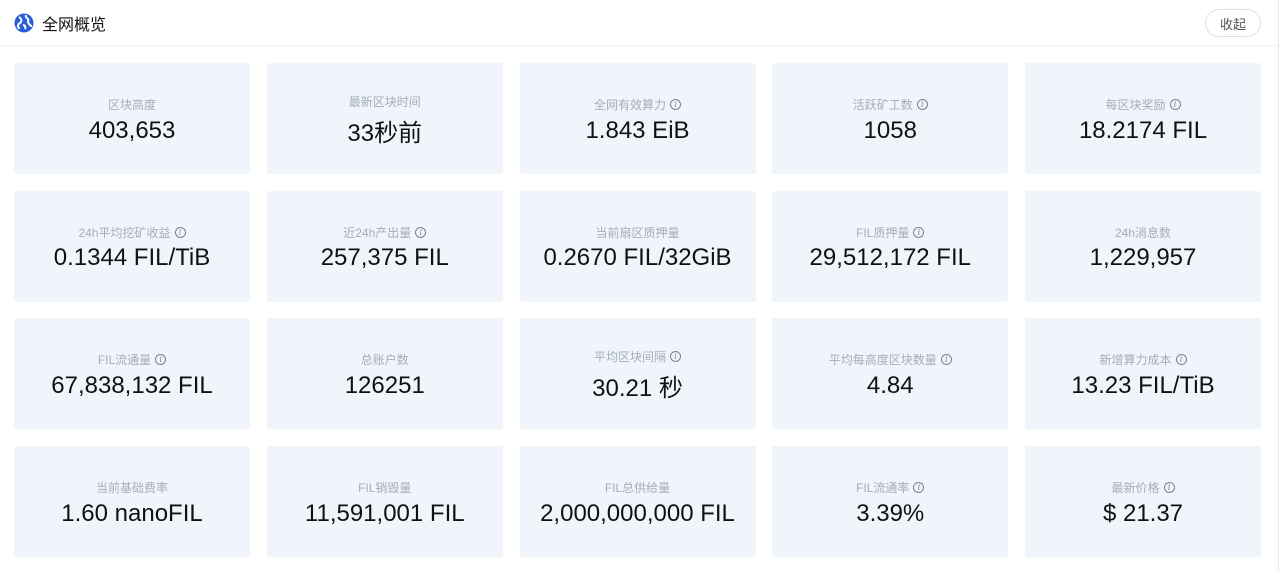 The height and width of the screenshot is (572, 1279). What do you see at coordinates (384, 385) in the screenshot?
I see `stat-value: 126251` at bounding box center [384, 385].